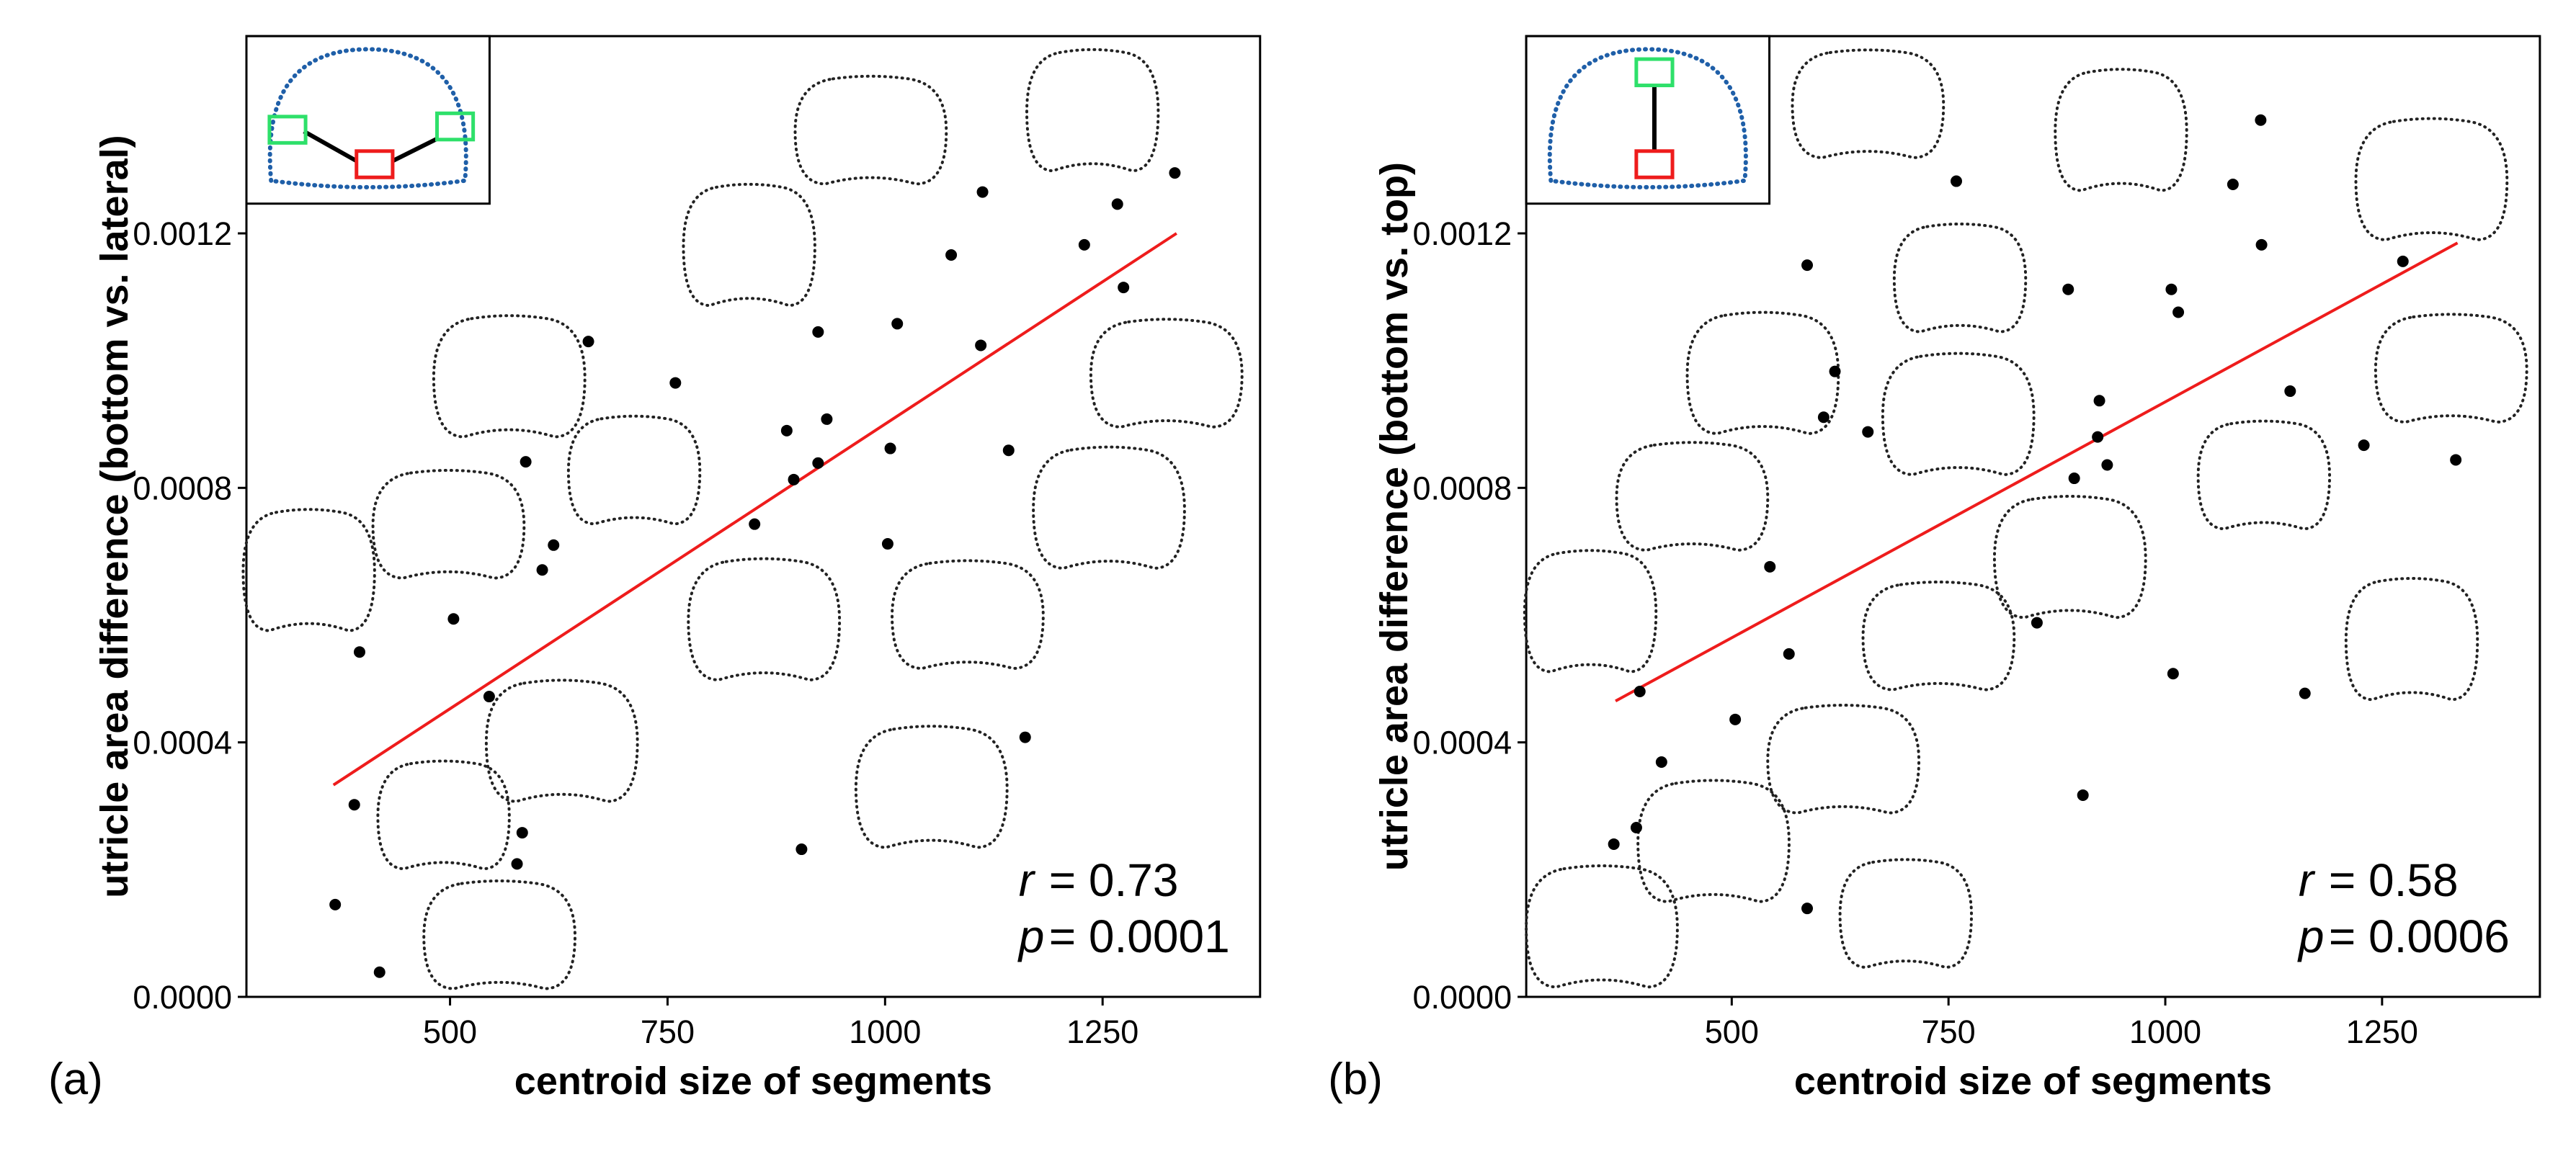 This screenshot has height=1164, width=2576. I want to click on stat-value: = 0.0001, so click(1139, 936).